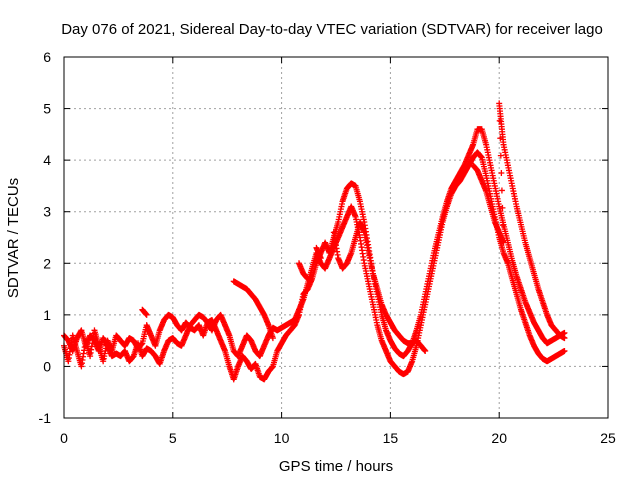 This screenshot has width=640, height=480. What do you see at coordinates (608, 438) in the screenshot?
I see `x-tick-label: 25` at bounding box center [608, 438].